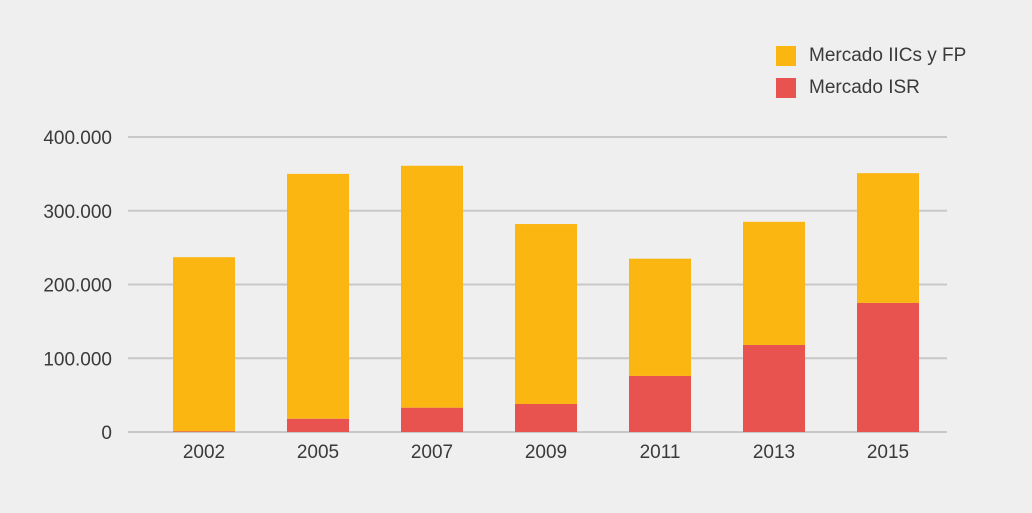  I want to click on legend: Mercado IICs y FP Mercado ISR, so click(871, 72).